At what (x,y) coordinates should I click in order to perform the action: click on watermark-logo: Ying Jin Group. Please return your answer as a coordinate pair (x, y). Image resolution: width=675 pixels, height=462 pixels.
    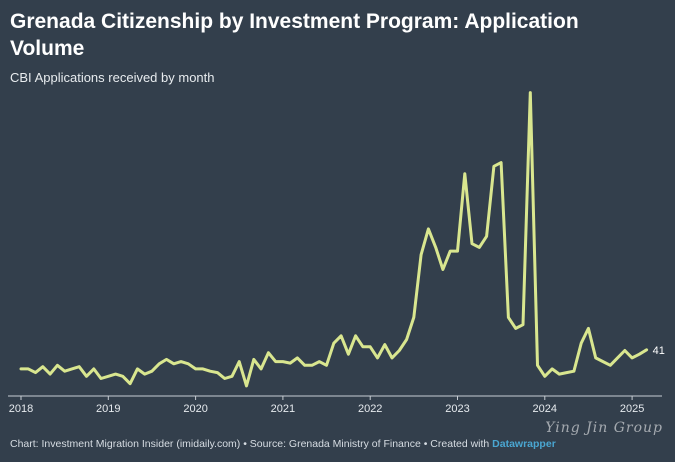
    Looking at the image, I should click on (604, 428).